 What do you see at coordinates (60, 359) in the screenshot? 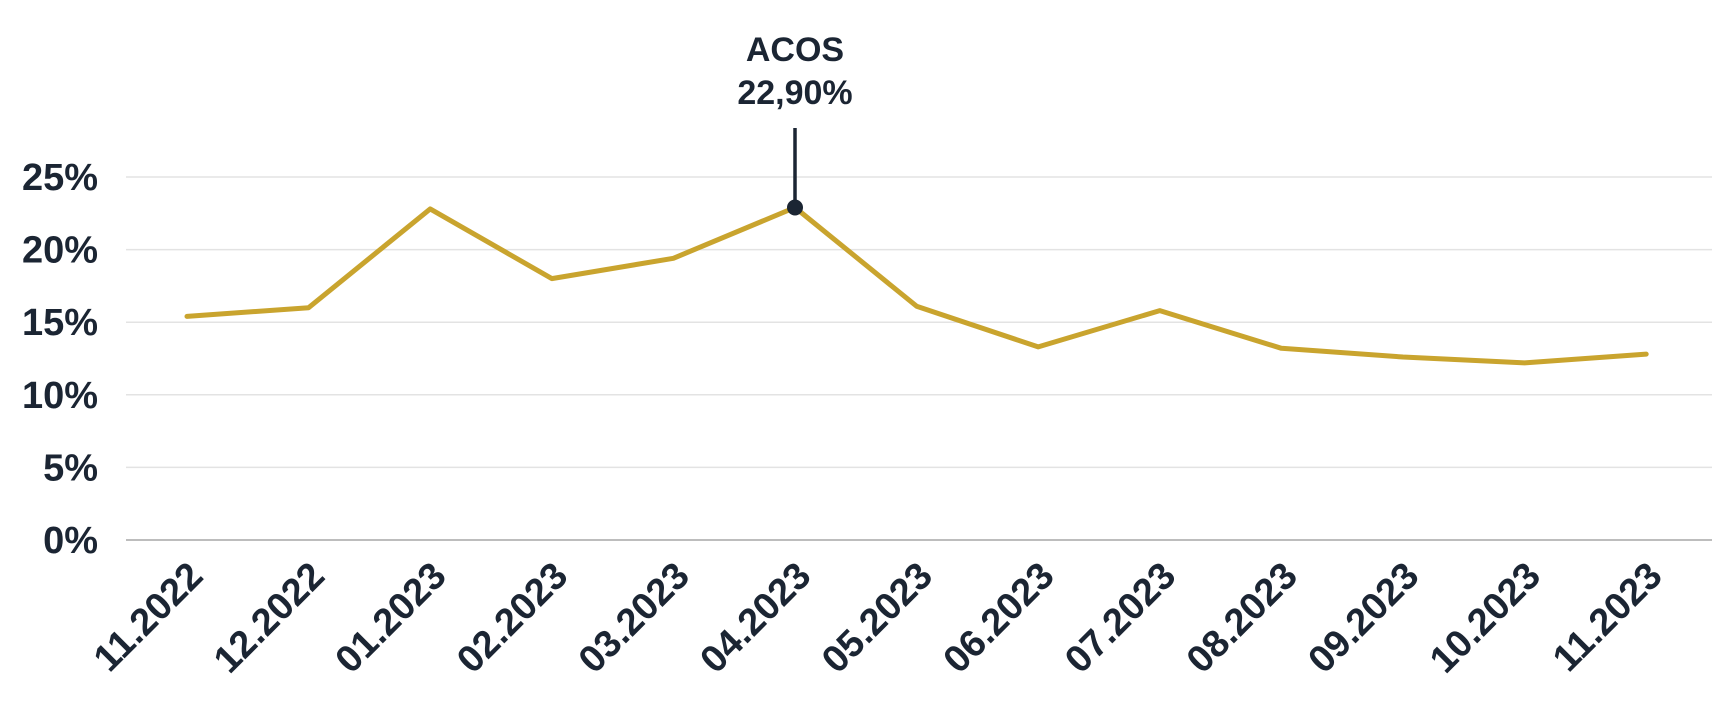
I see `y-axis-ticks: 0% 5% 10% 15% 20% 25%` at bounding box center [60, 359].